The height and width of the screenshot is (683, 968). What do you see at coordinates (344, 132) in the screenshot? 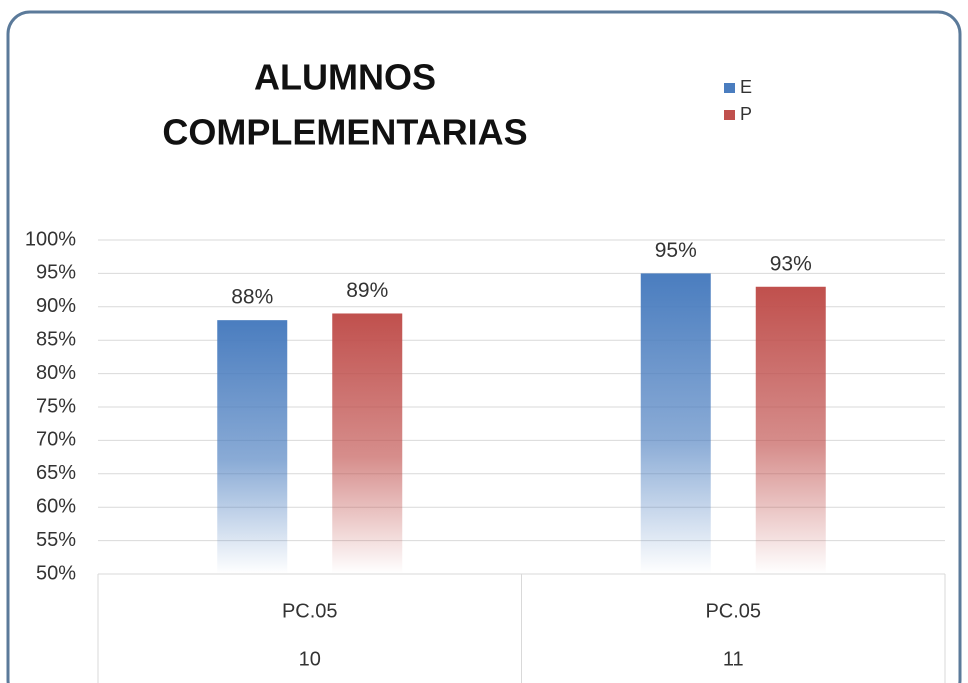
I see `chart-title: COMPLEMENTARIAS` at bounding box center [344, 132].